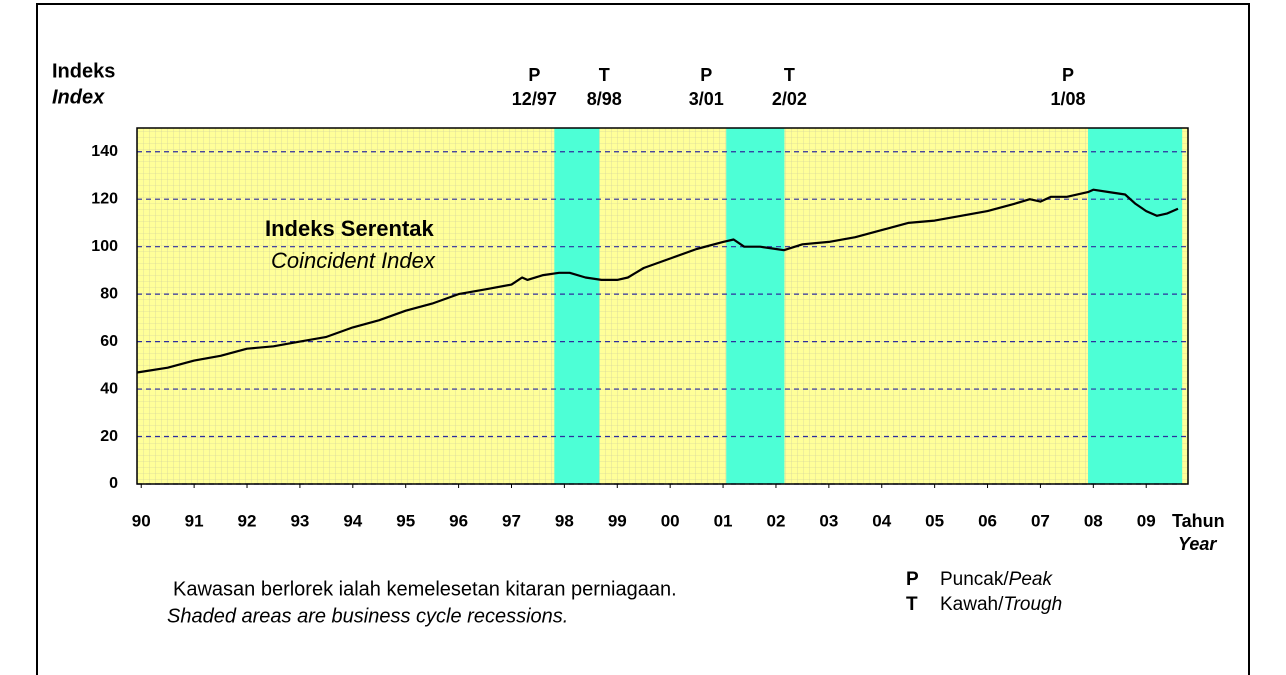  Describe the element at coordinates (104, 246) in the screenshot. I see `y-tick-label: 100` at that location.